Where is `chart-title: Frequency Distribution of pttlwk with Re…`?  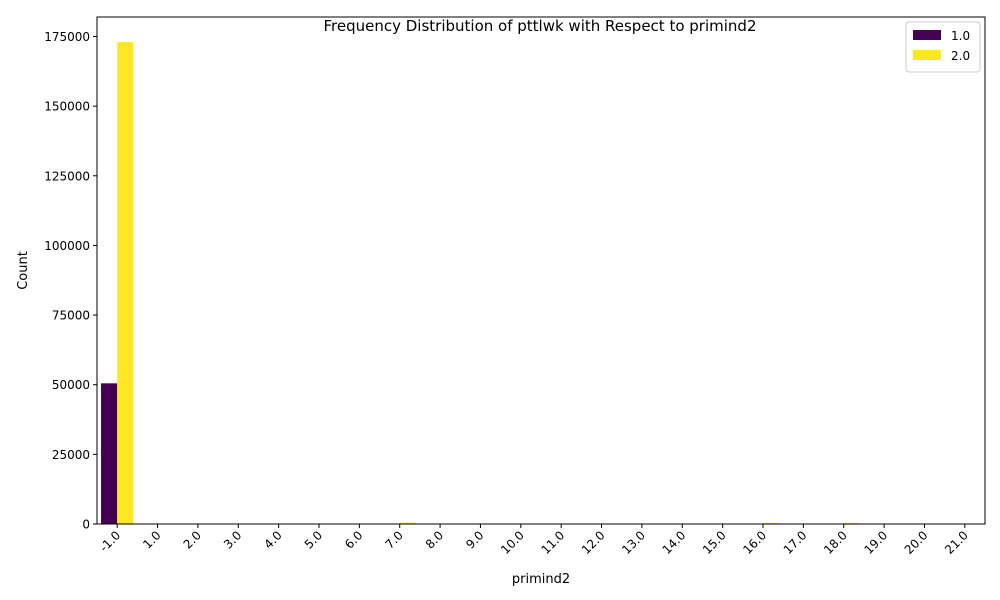 chart-title: Frequency Distribution of pttlwk with Re… is located at coordinates (539, 26).